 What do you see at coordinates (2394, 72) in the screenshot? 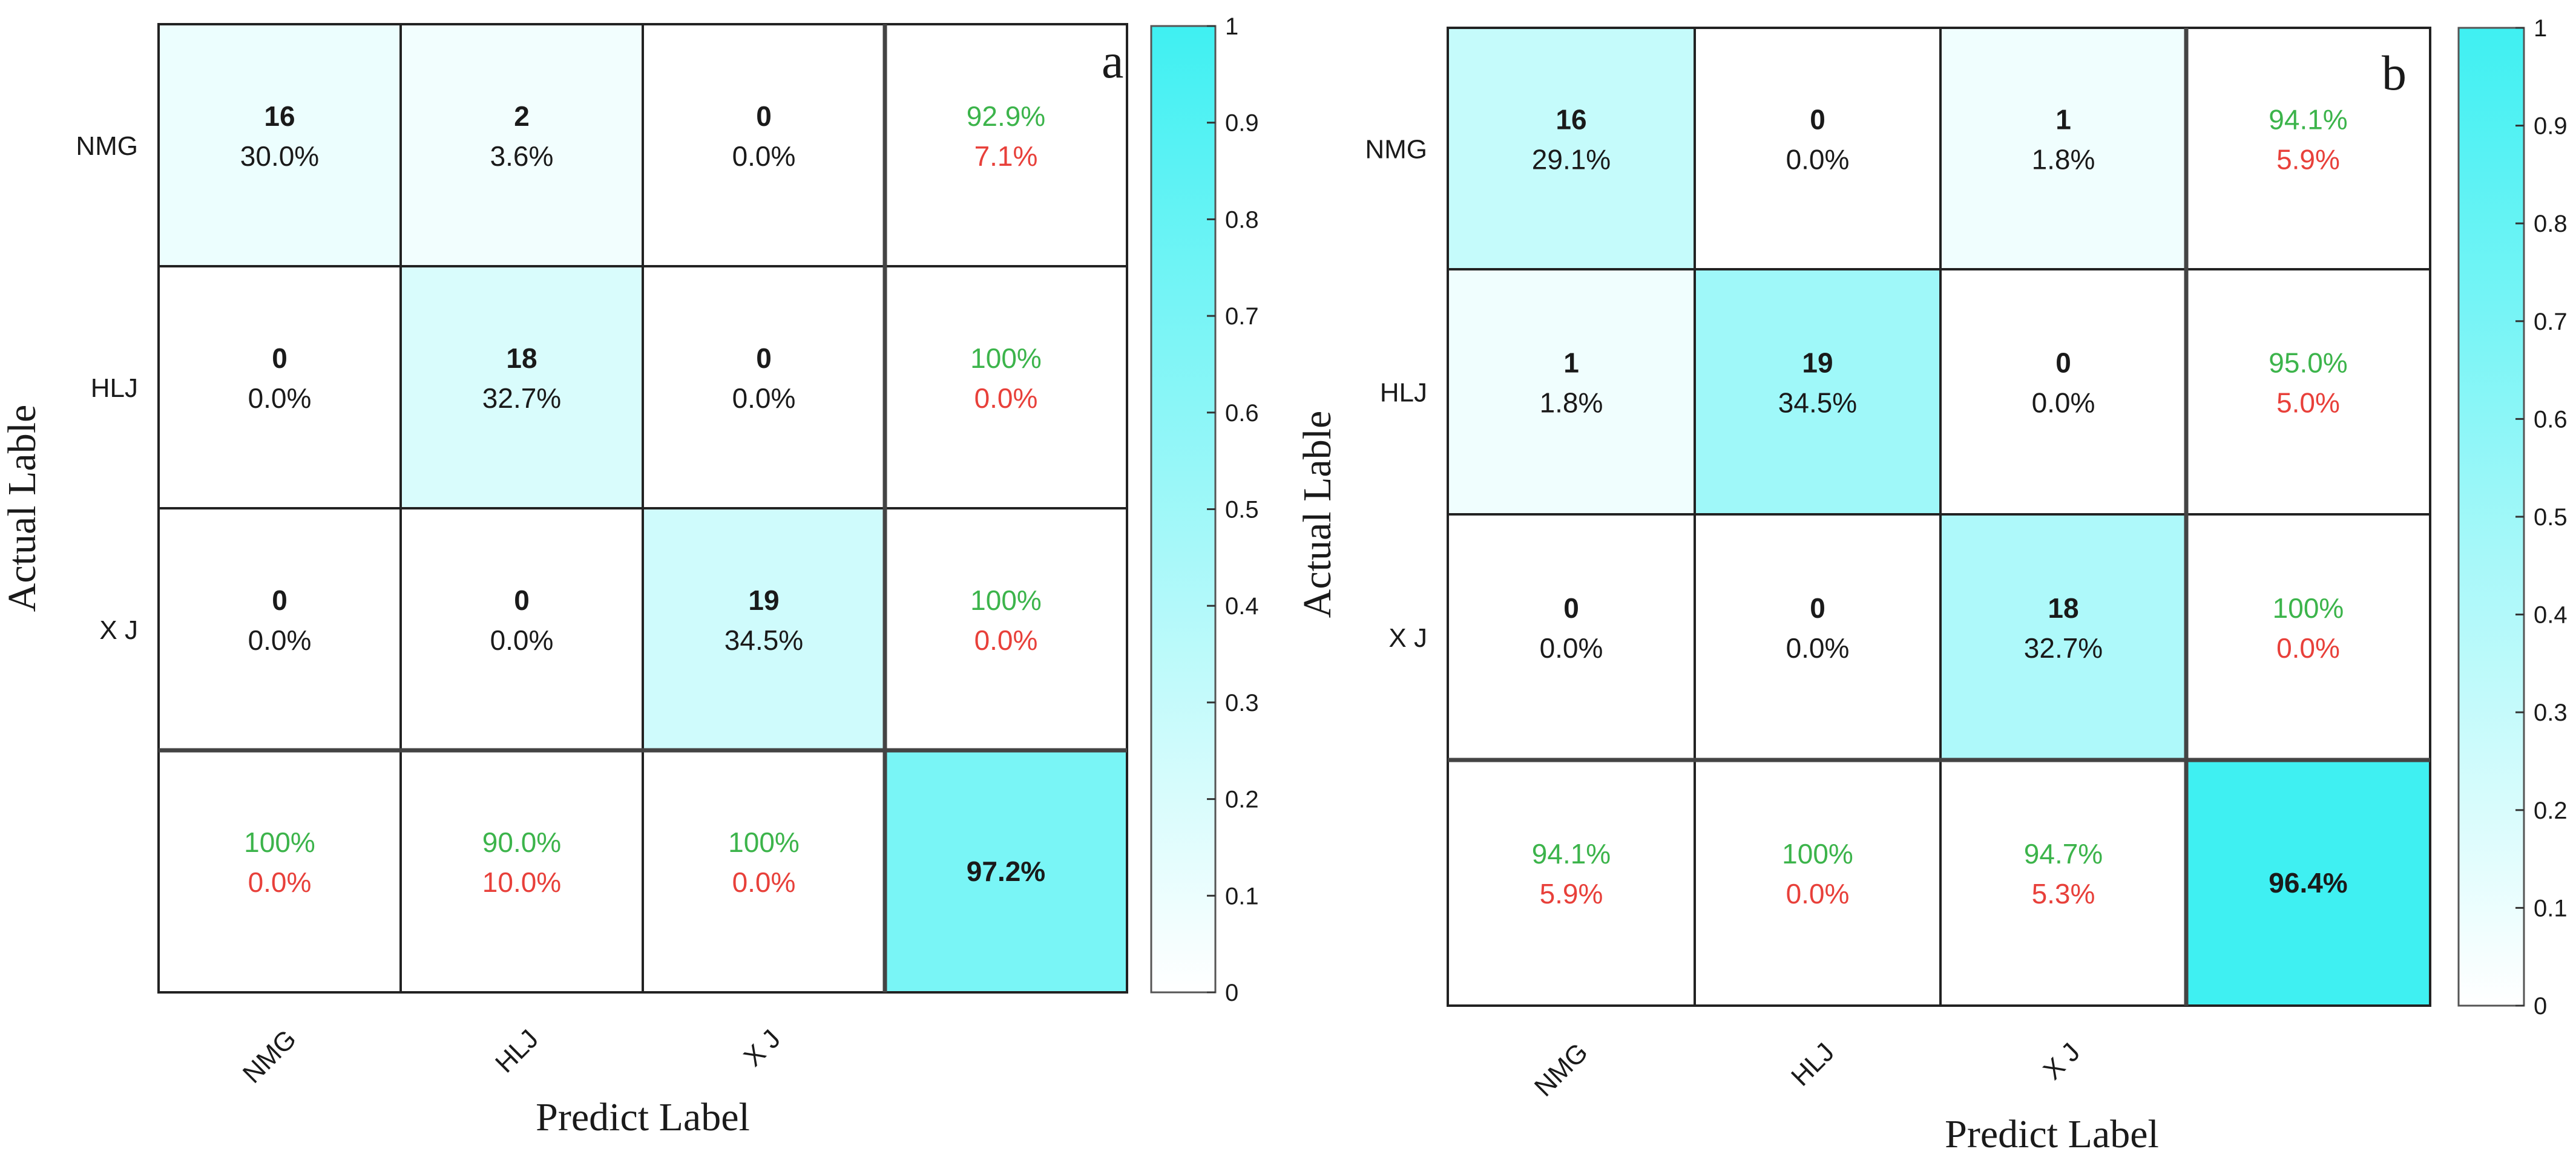
I see `panel-label: b` at bounding box center [2394, 72].